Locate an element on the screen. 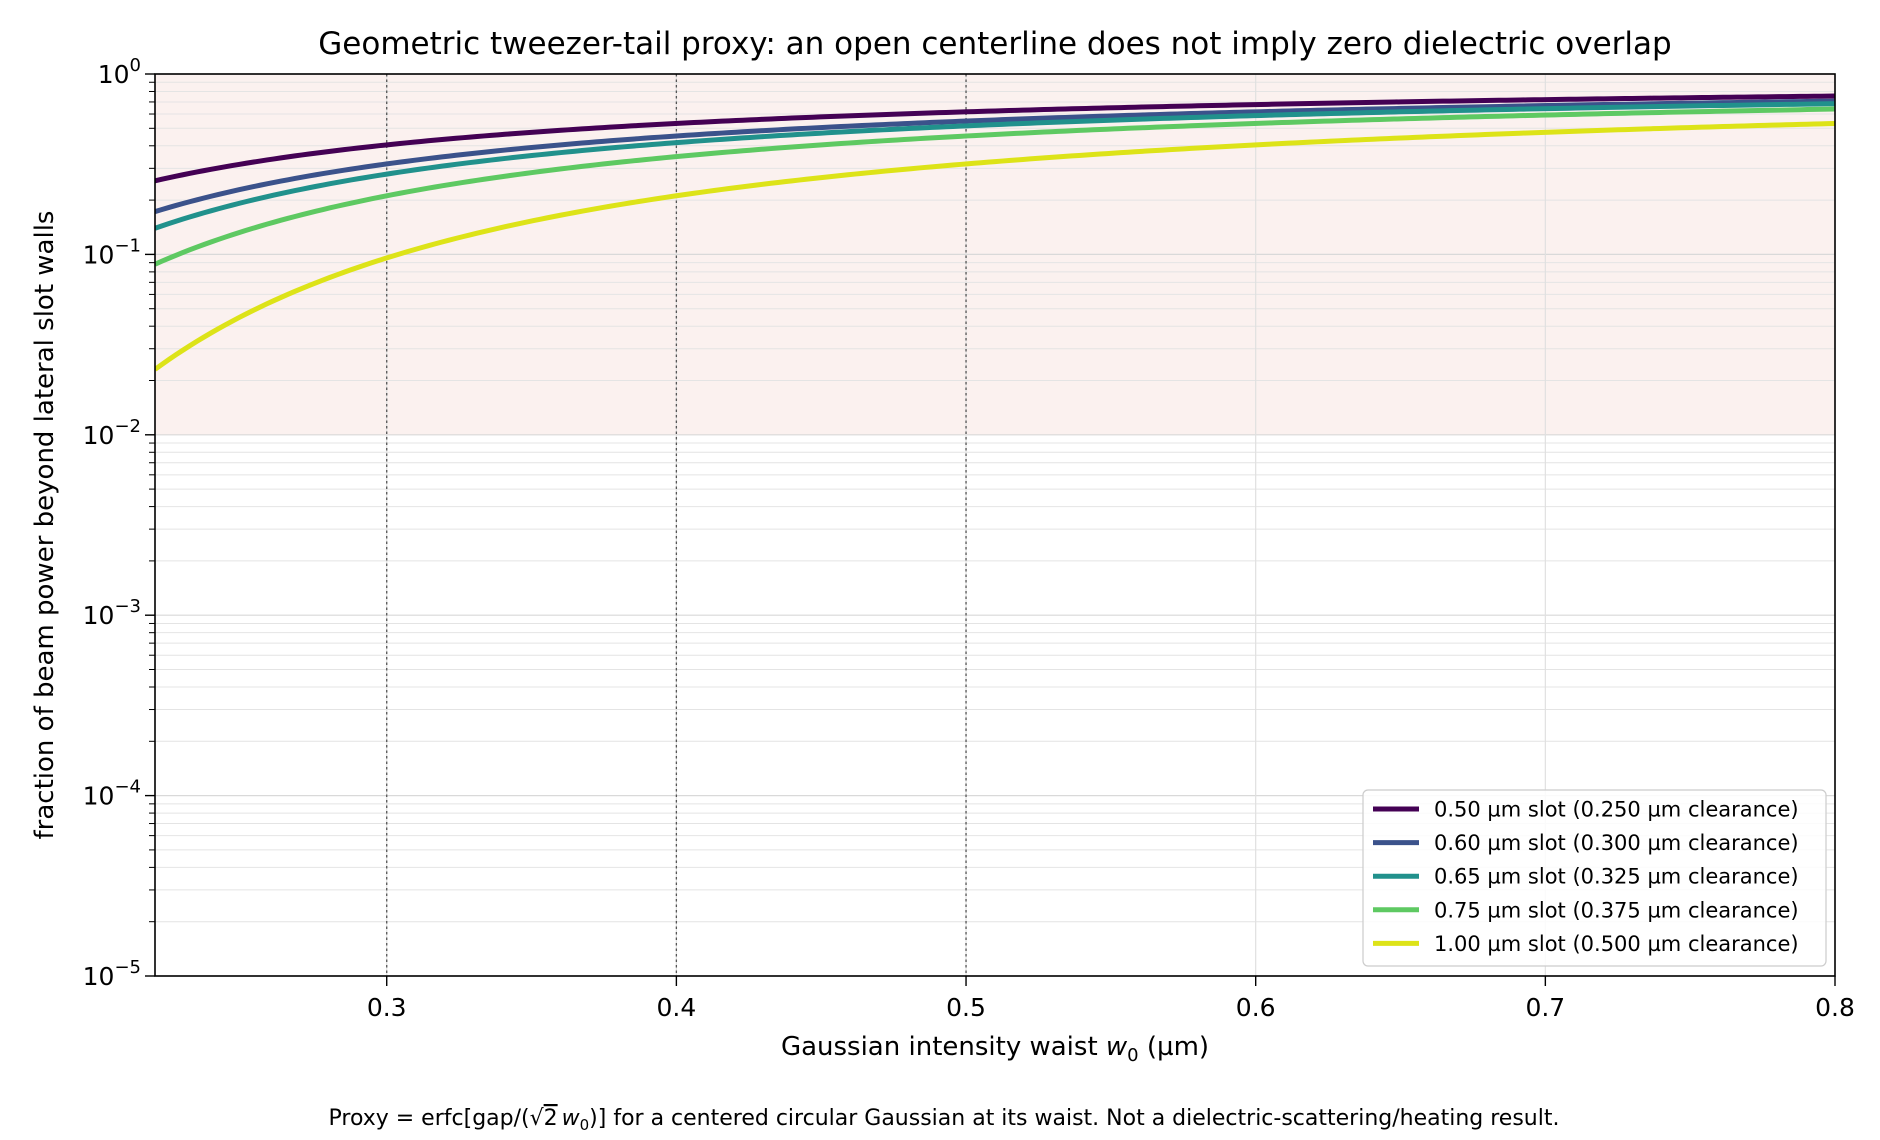 Image resolution: width=1880 pixels, height=1140 pixels. y-axis-ticks: 10⁰ 10⁻¹ 10⁻² 10⁻³ 10⁻⁴ 10⁻⁵ is located at coordinates (119, 523).